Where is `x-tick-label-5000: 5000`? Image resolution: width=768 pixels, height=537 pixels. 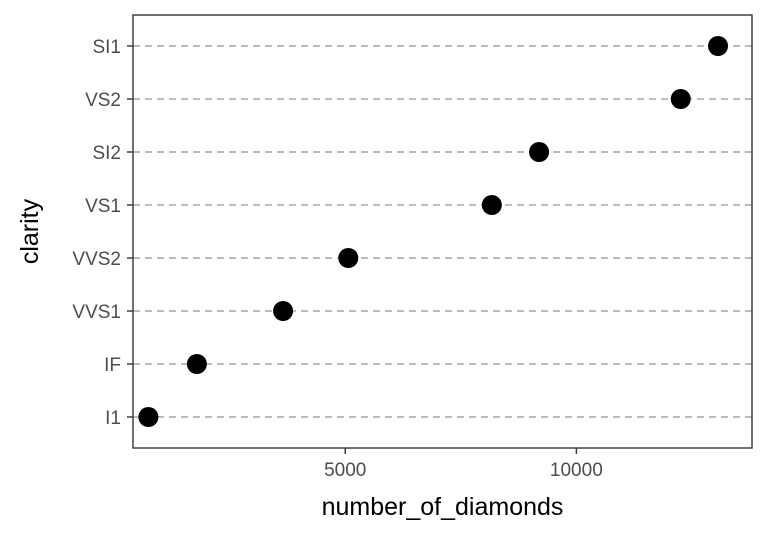 x-tick-label-5000: 5000 is located at coordinates (345, 470).